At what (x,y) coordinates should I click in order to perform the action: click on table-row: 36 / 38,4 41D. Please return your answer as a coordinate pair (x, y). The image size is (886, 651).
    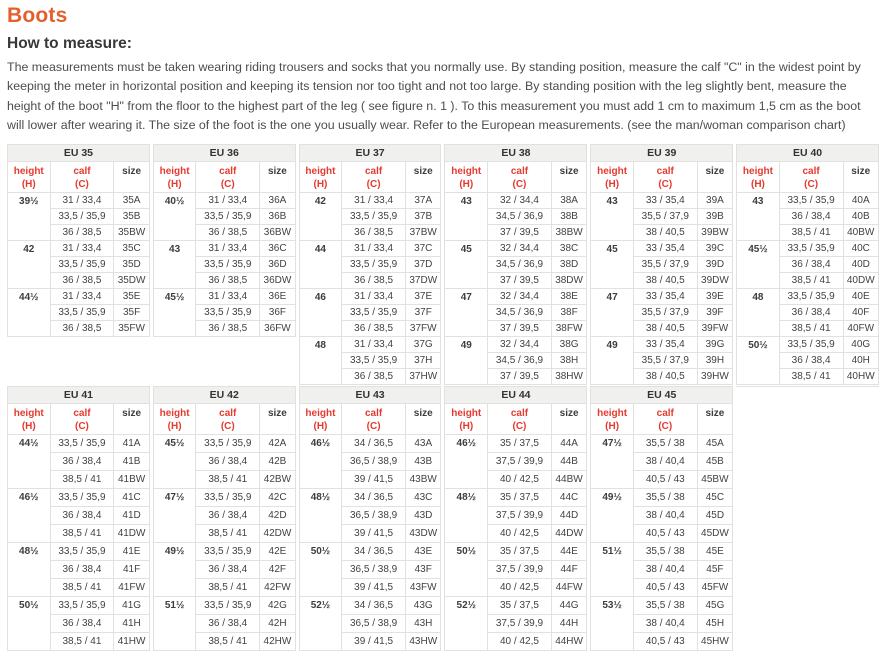
    Looking at the image, I should click on (79, 516).